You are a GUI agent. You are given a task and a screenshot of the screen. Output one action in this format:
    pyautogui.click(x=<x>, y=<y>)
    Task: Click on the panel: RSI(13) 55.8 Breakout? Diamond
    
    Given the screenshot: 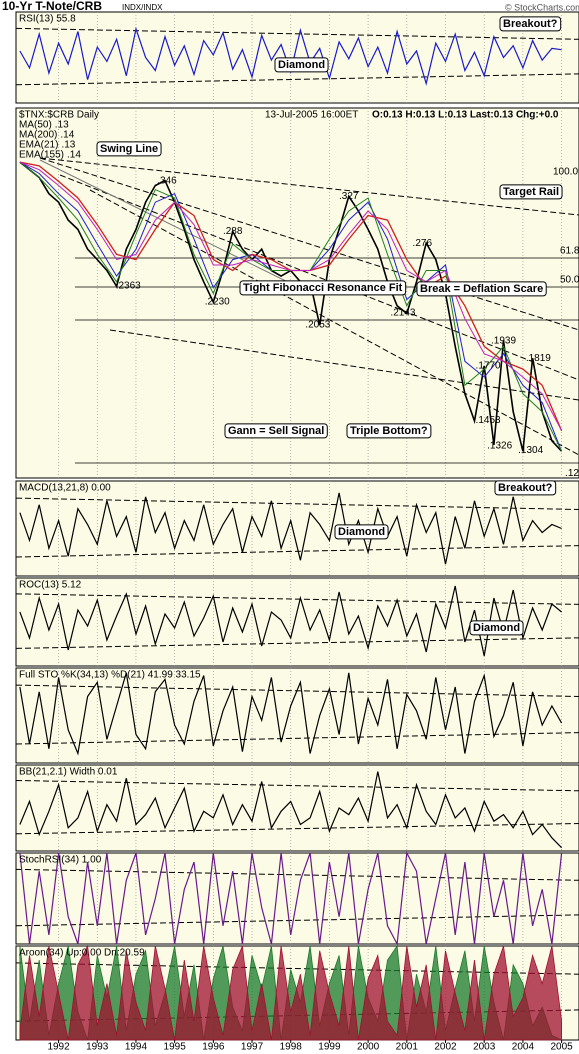 What is the action you would take?
    pyautogui.click(x=297, y=57)
    